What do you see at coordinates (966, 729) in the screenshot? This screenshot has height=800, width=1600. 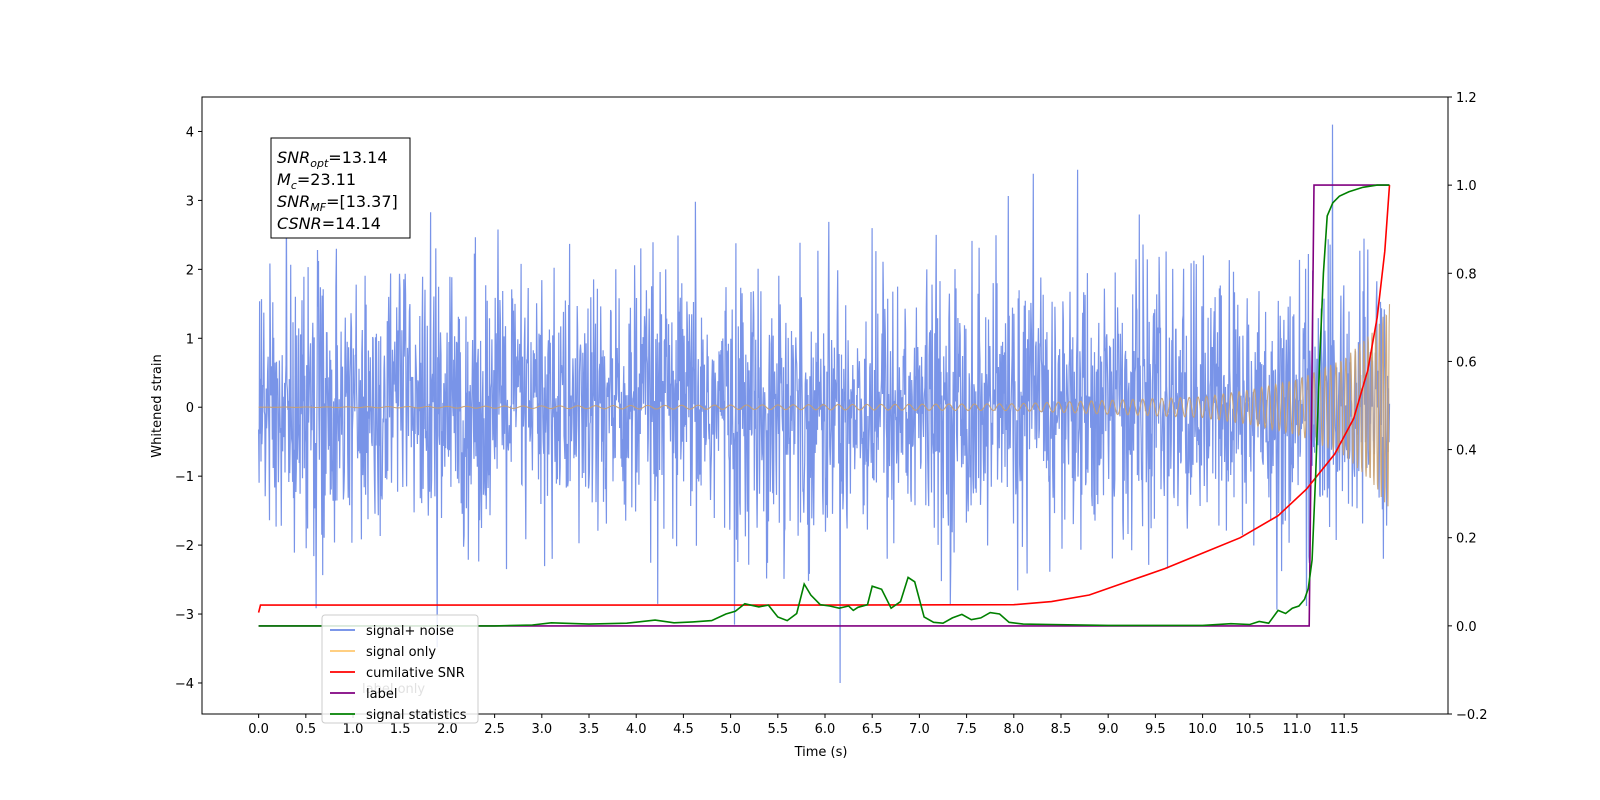 I see `x-tick-label: 7.5` at bounding box center [966, 729].